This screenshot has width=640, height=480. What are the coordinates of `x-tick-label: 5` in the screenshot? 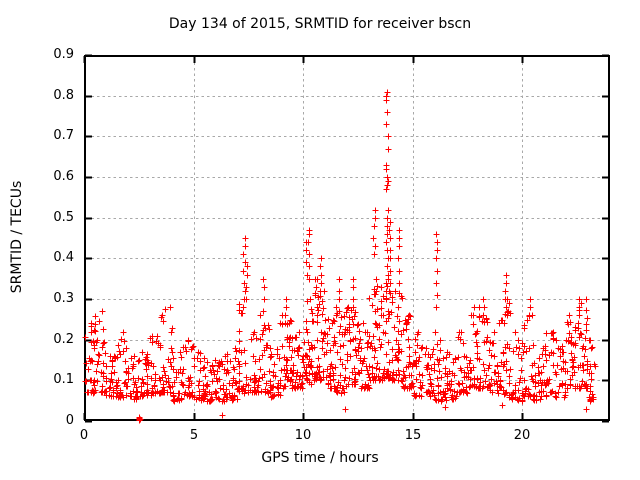 It's located at (194, 435).